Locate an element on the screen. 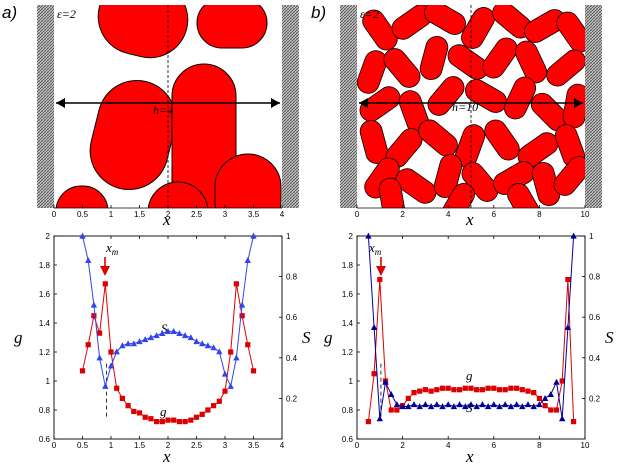 This screenshot has width=623, height=465. ylabel-g-a: g is located at coordinates (18, 337).